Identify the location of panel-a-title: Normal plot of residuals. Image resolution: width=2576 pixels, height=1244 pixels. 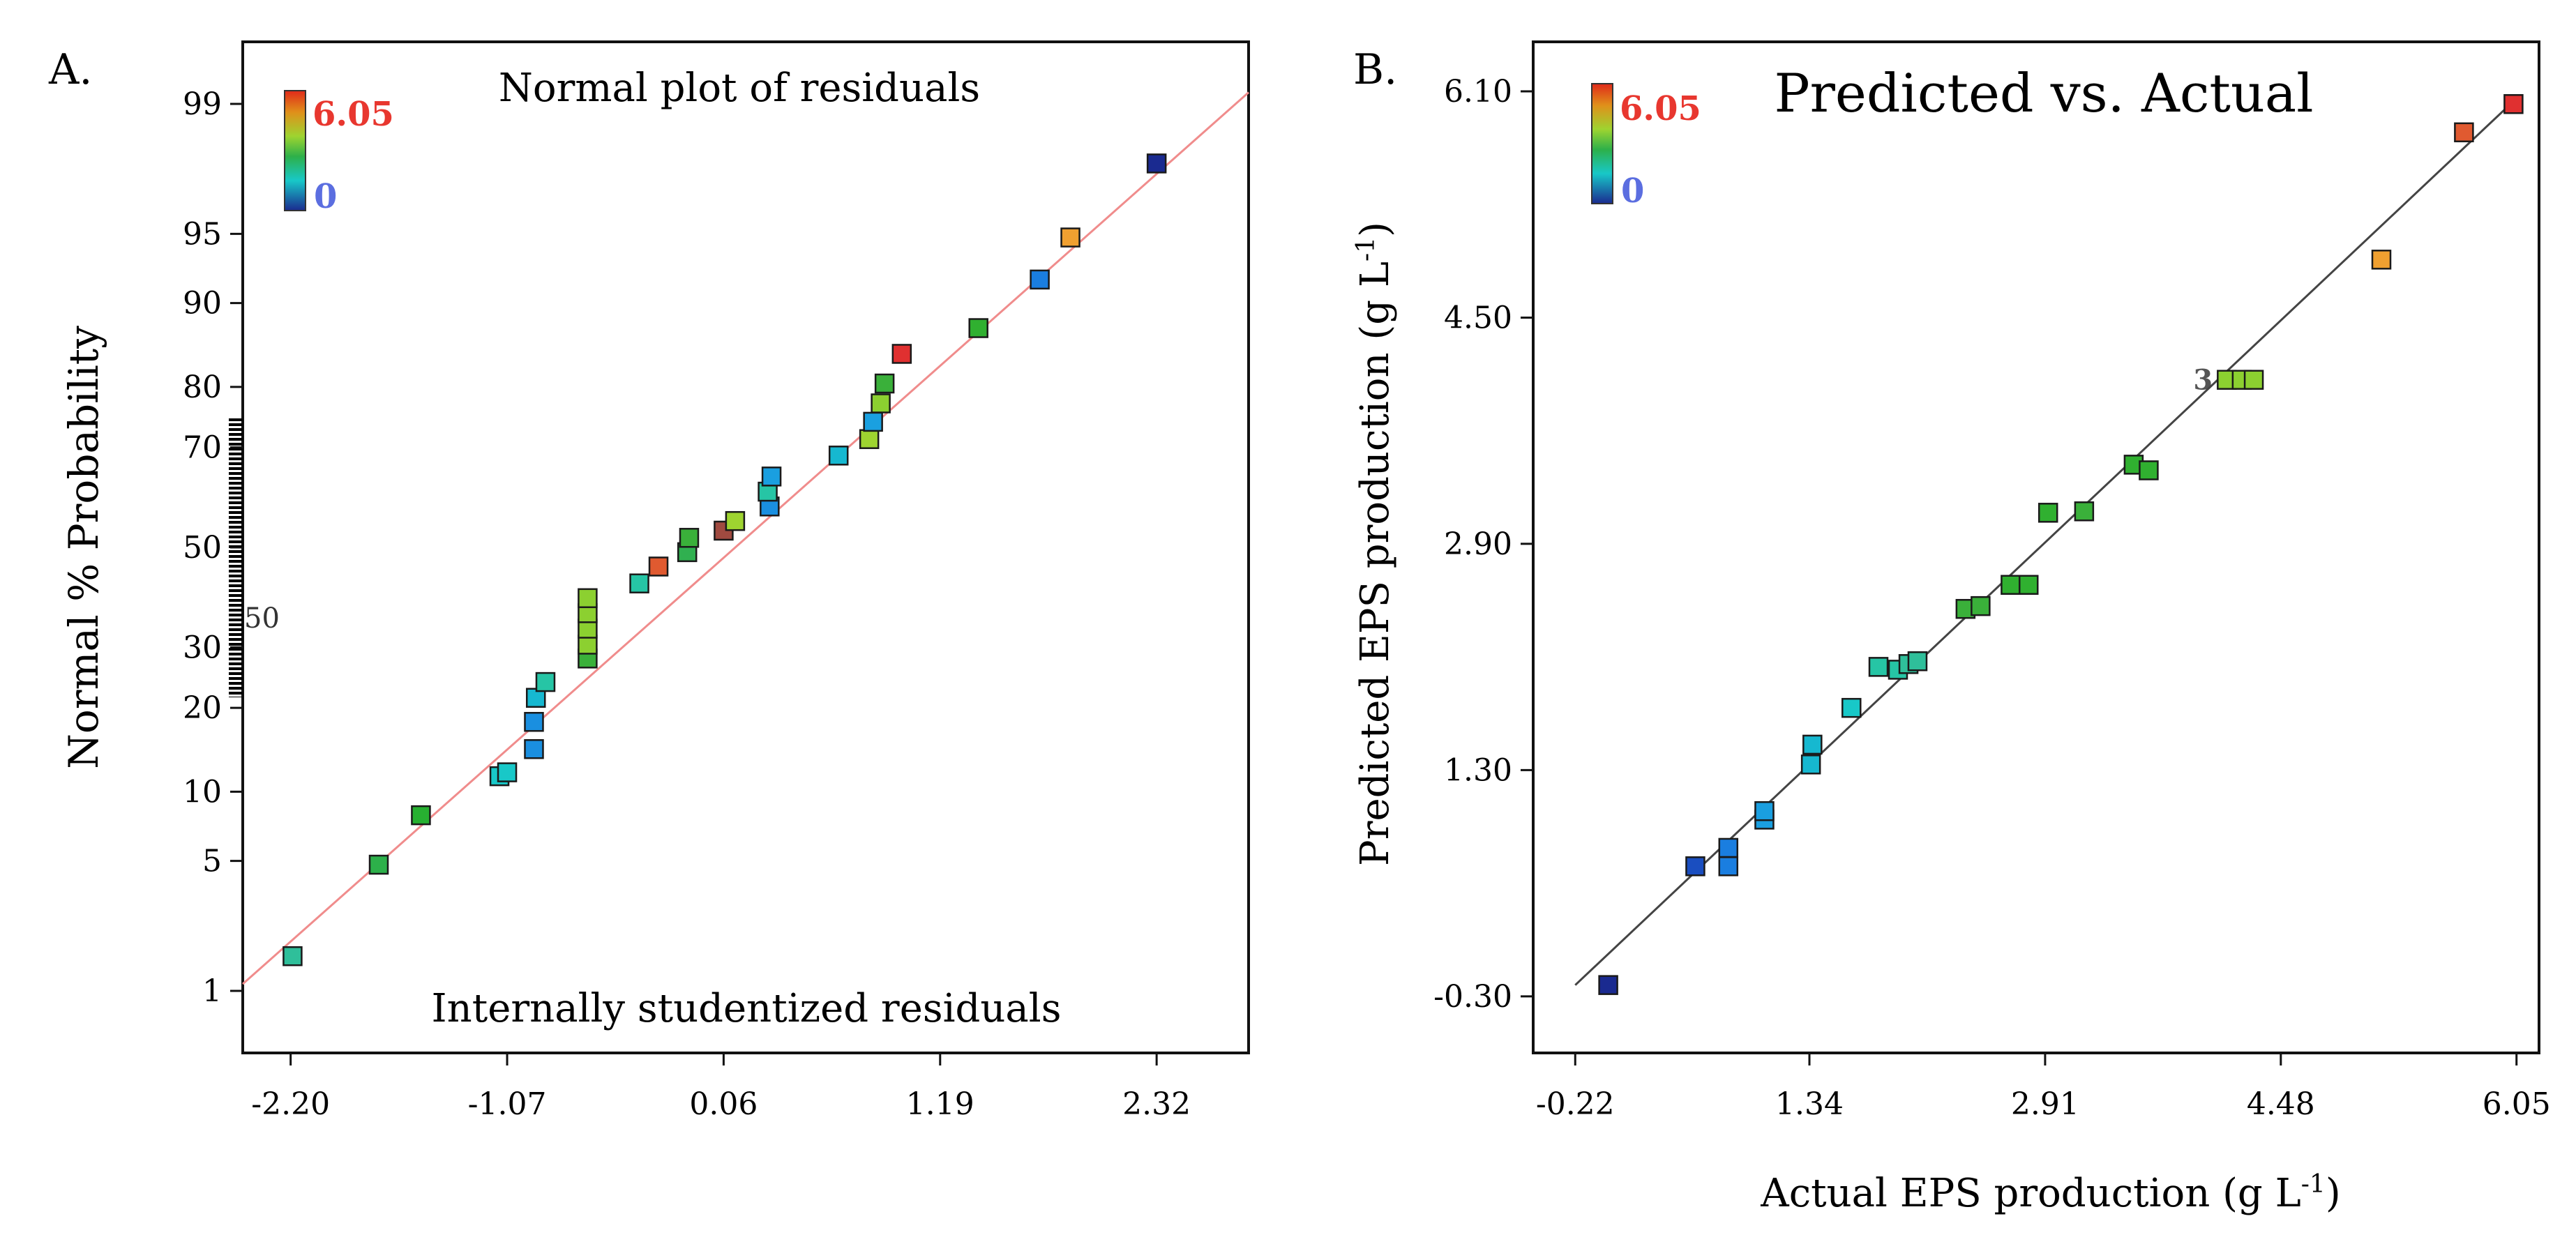
(739, 89).